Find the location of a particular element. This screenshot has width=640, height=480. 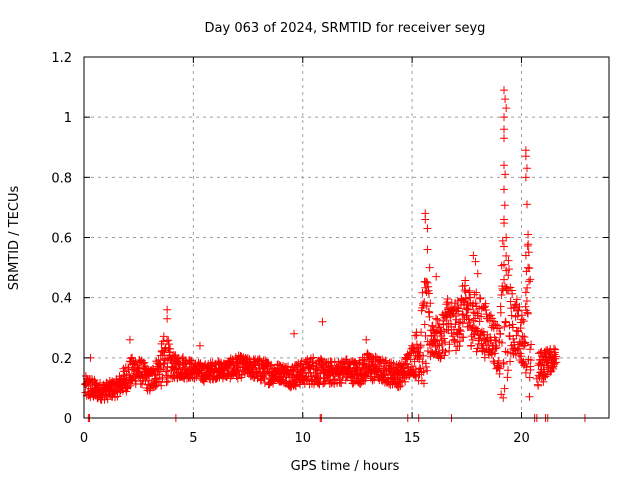

y-tick-label: 0.2 is located at coordinates (61, 359).